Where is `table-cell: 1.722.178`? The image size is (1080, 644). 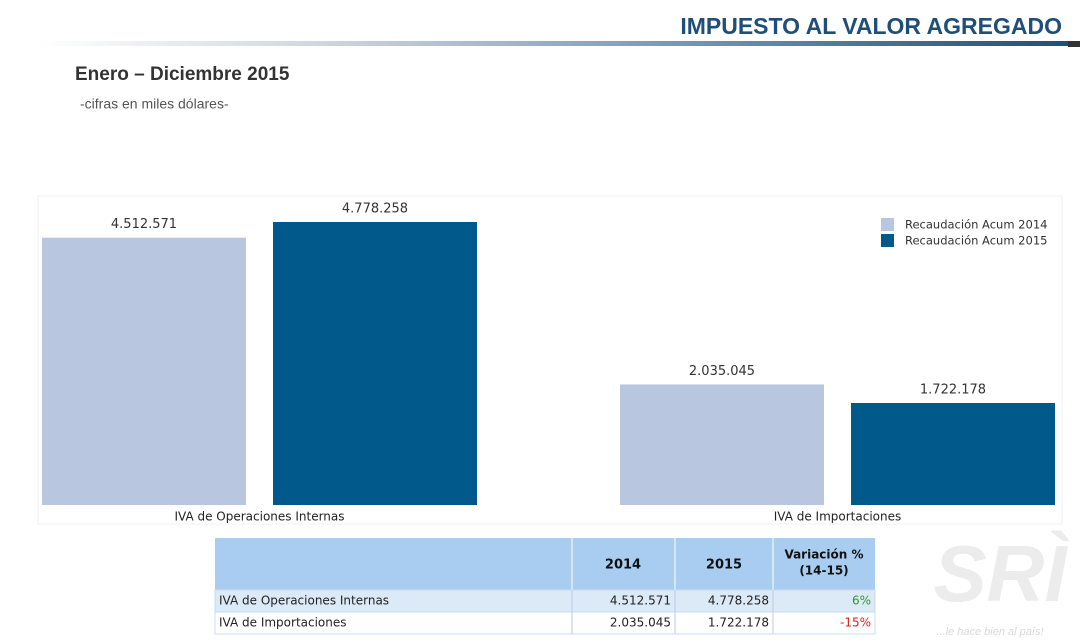 table-cell: 1.722.178 is located at coordinates (738, 623).